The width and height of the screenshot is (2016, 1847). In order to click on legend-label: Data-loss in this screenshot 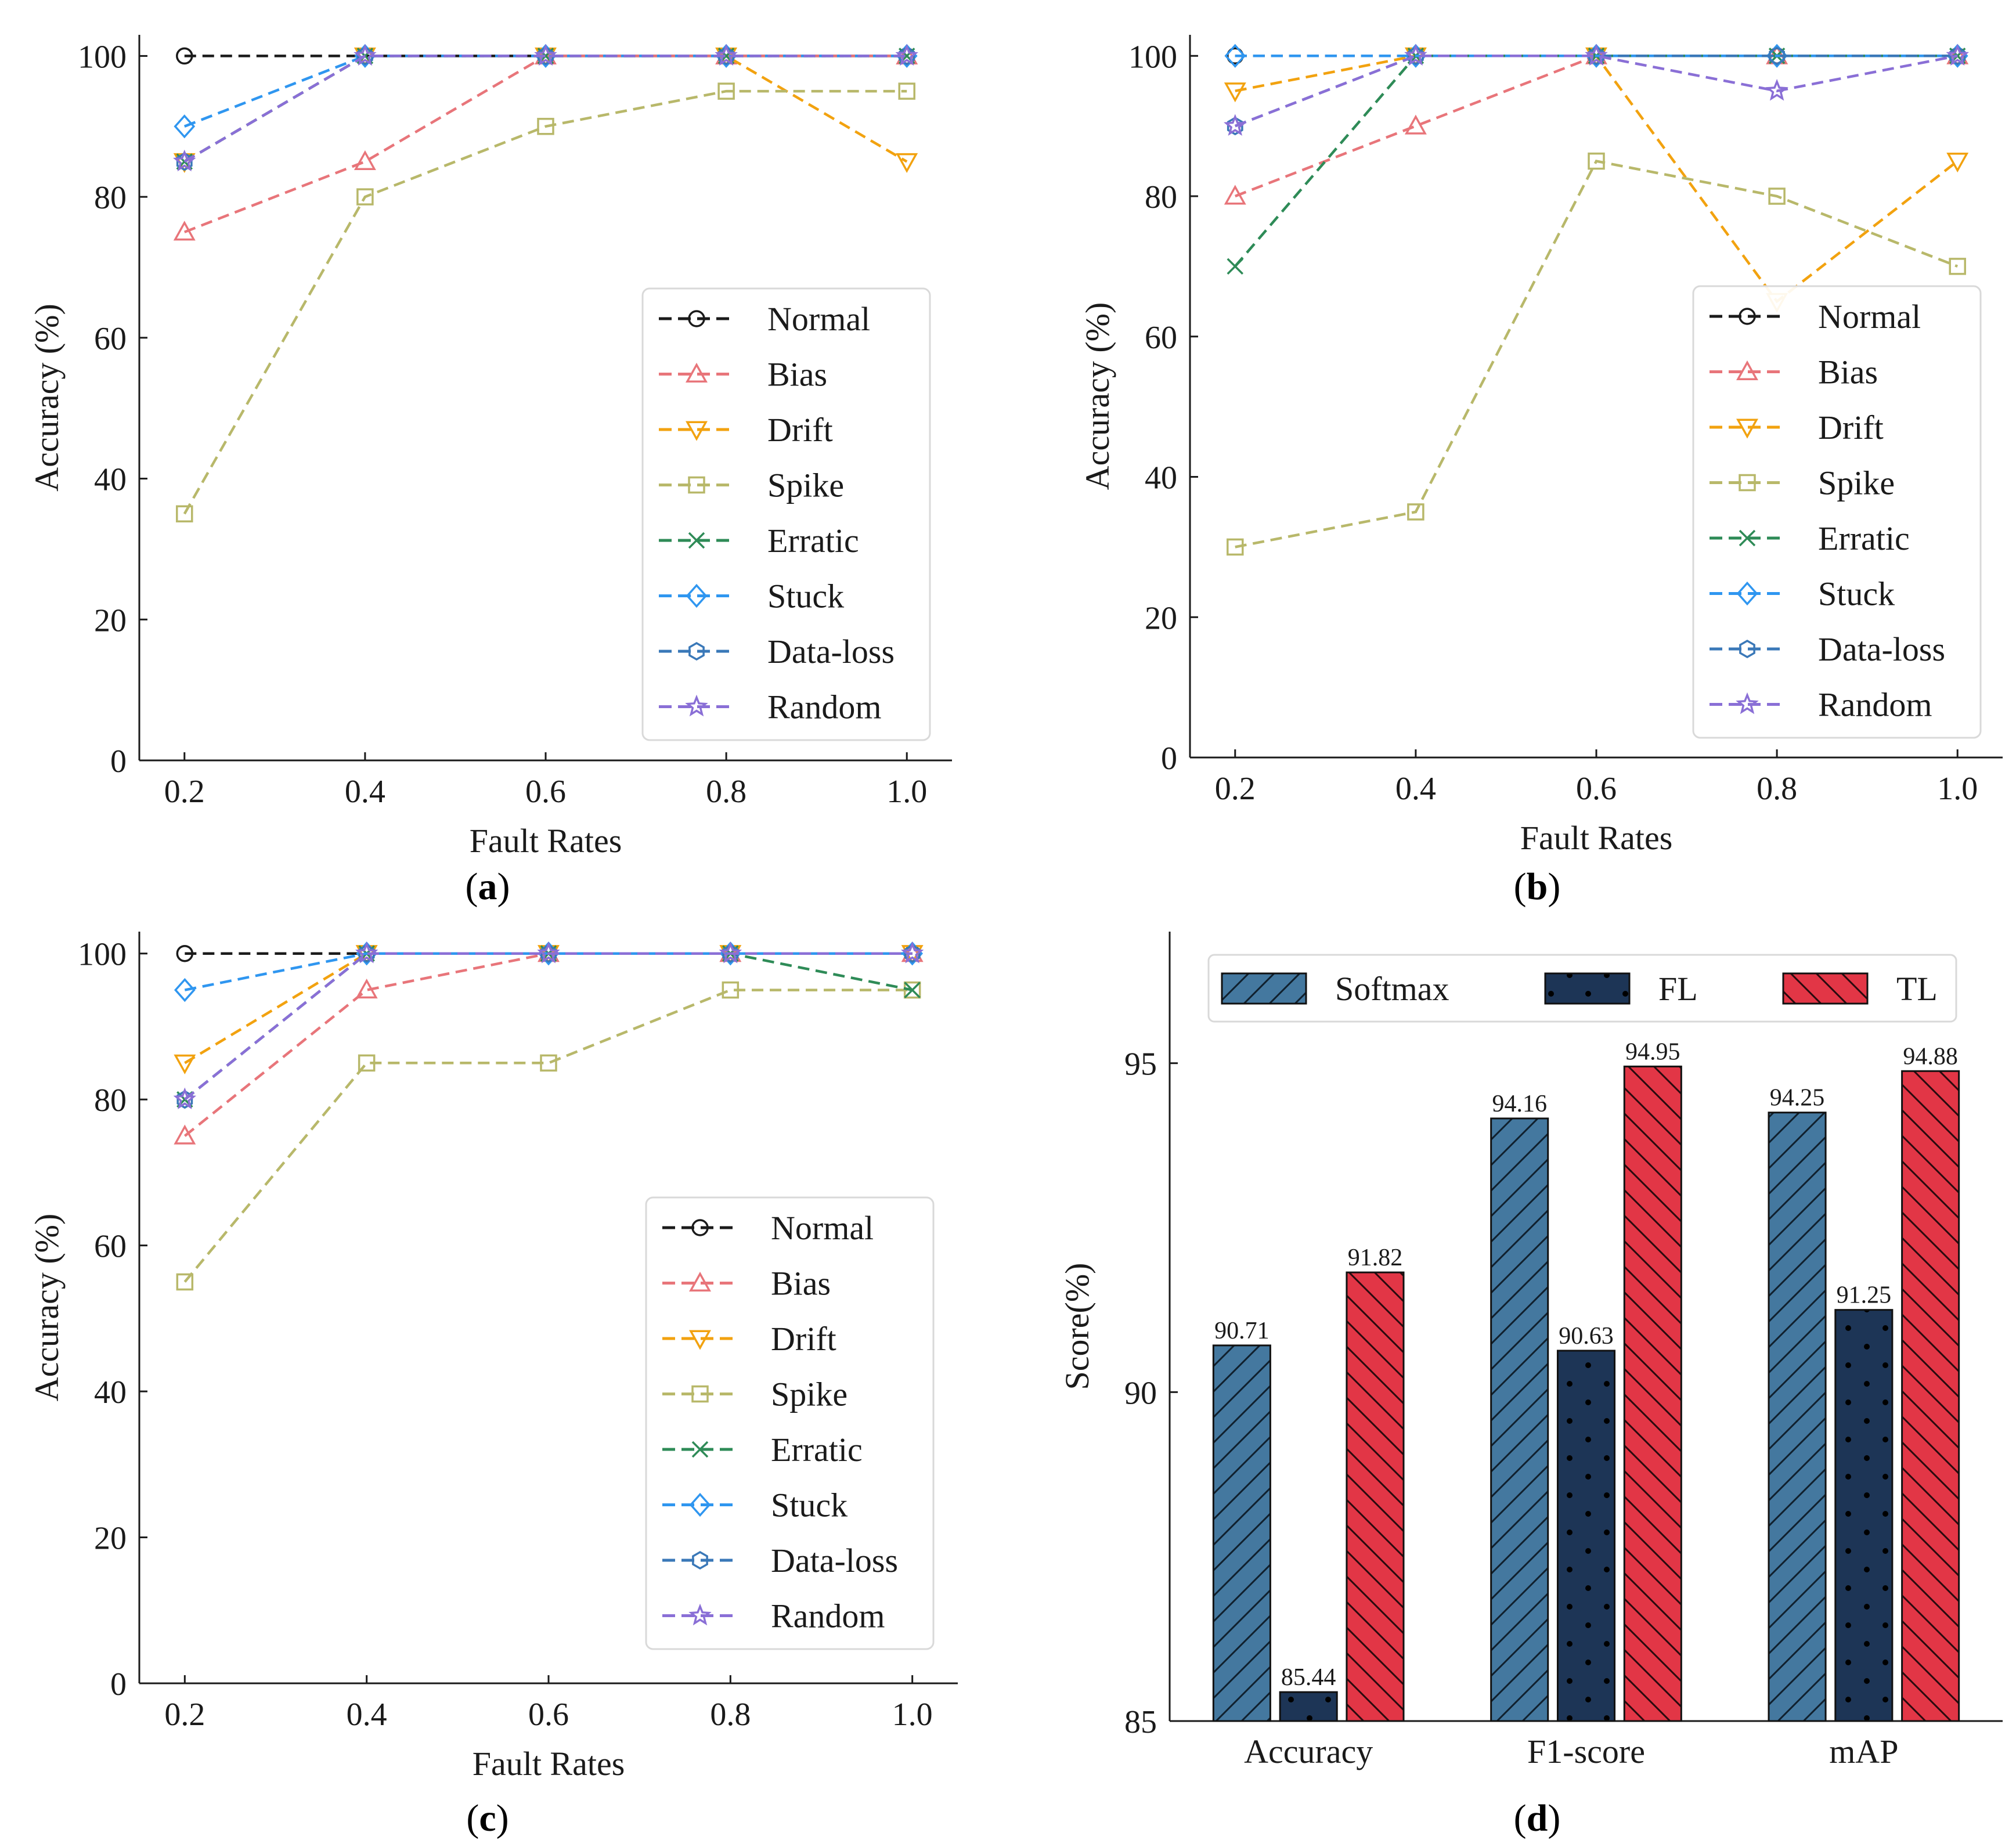, I will do `click(1881, 649)`.